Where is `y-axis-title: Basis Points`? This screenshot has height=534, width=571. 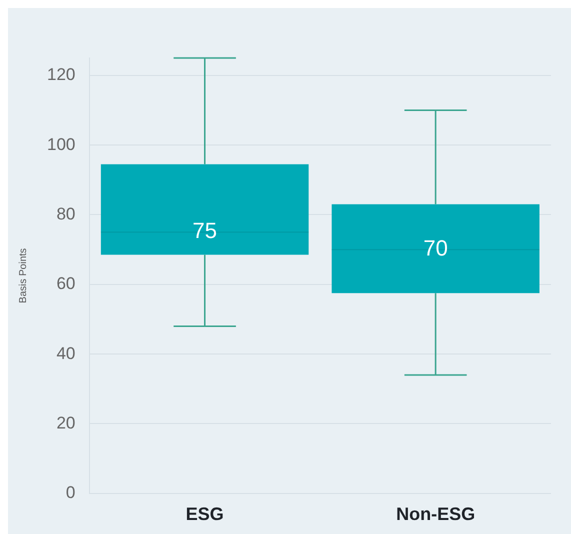
y-axis-title: Basis Points is located at coordinates (23, 276).